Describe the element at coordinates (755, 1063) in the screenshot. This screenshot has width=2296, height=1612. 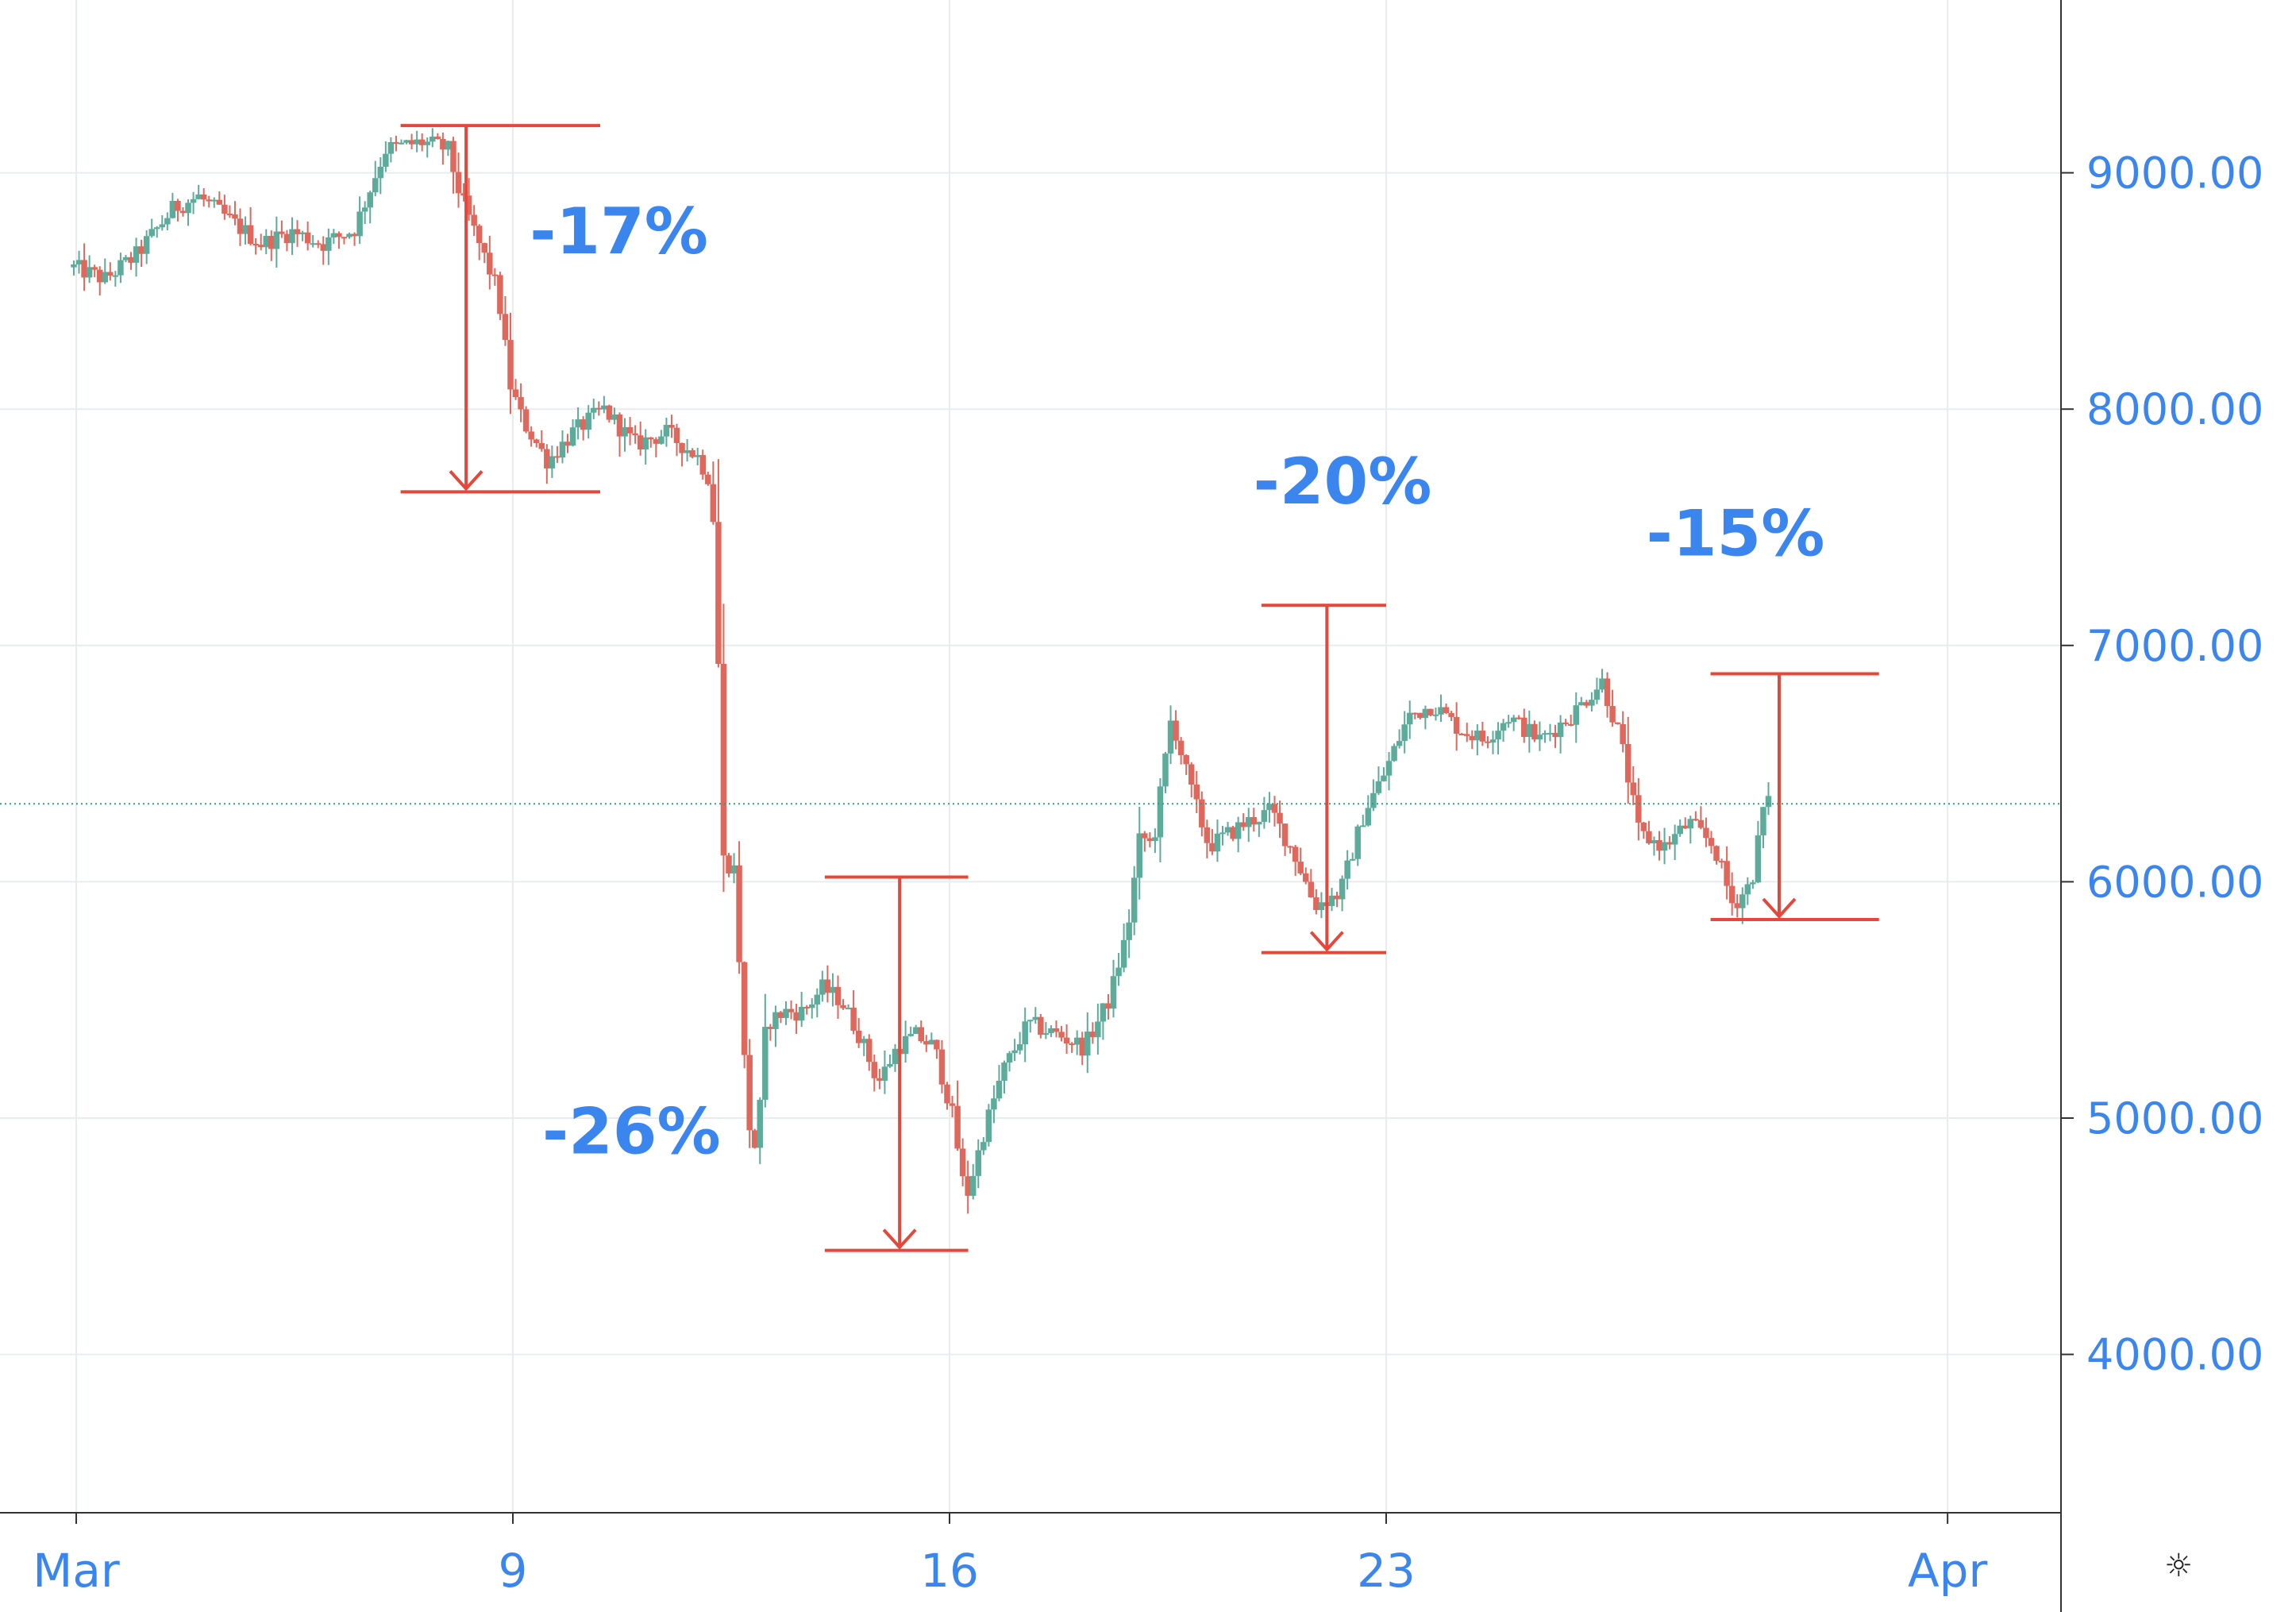
I see `drawdown-annotation: -26%` at that location.